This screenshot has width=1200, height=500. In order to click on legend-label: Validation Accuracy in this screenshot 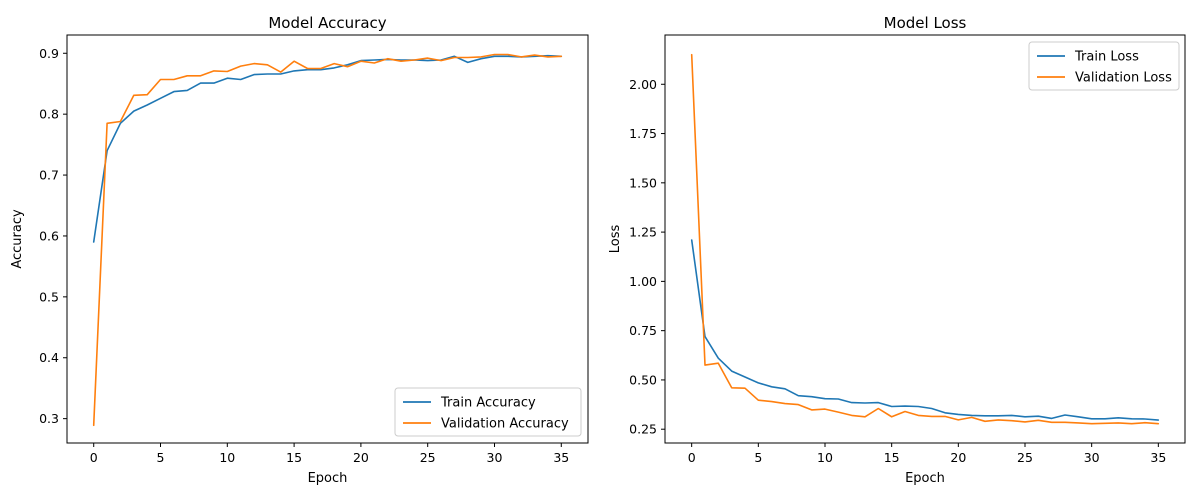, I will do `click(505, 424)`.